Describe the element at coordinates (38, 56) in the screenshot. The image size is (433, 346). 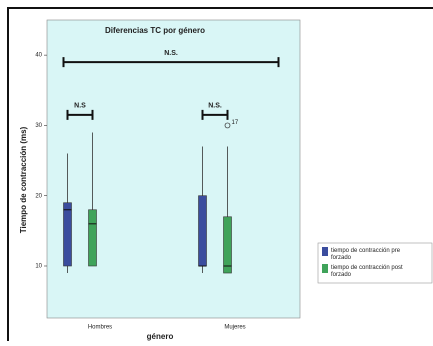
I see `y-tick-label: 40` at that location.